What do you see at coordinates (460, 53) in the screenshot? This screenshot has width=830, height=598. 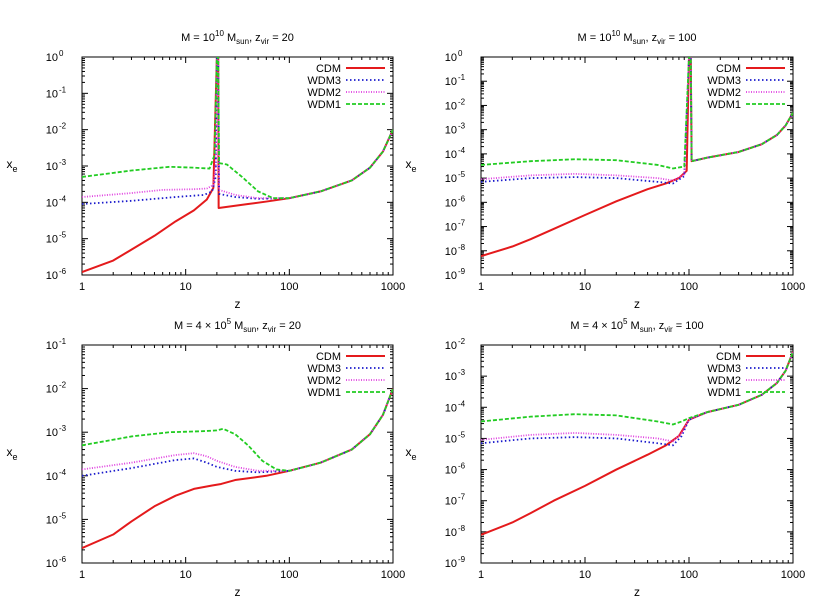 I see `y-tick-label-exp: 0` at bounding box center [460, 53].